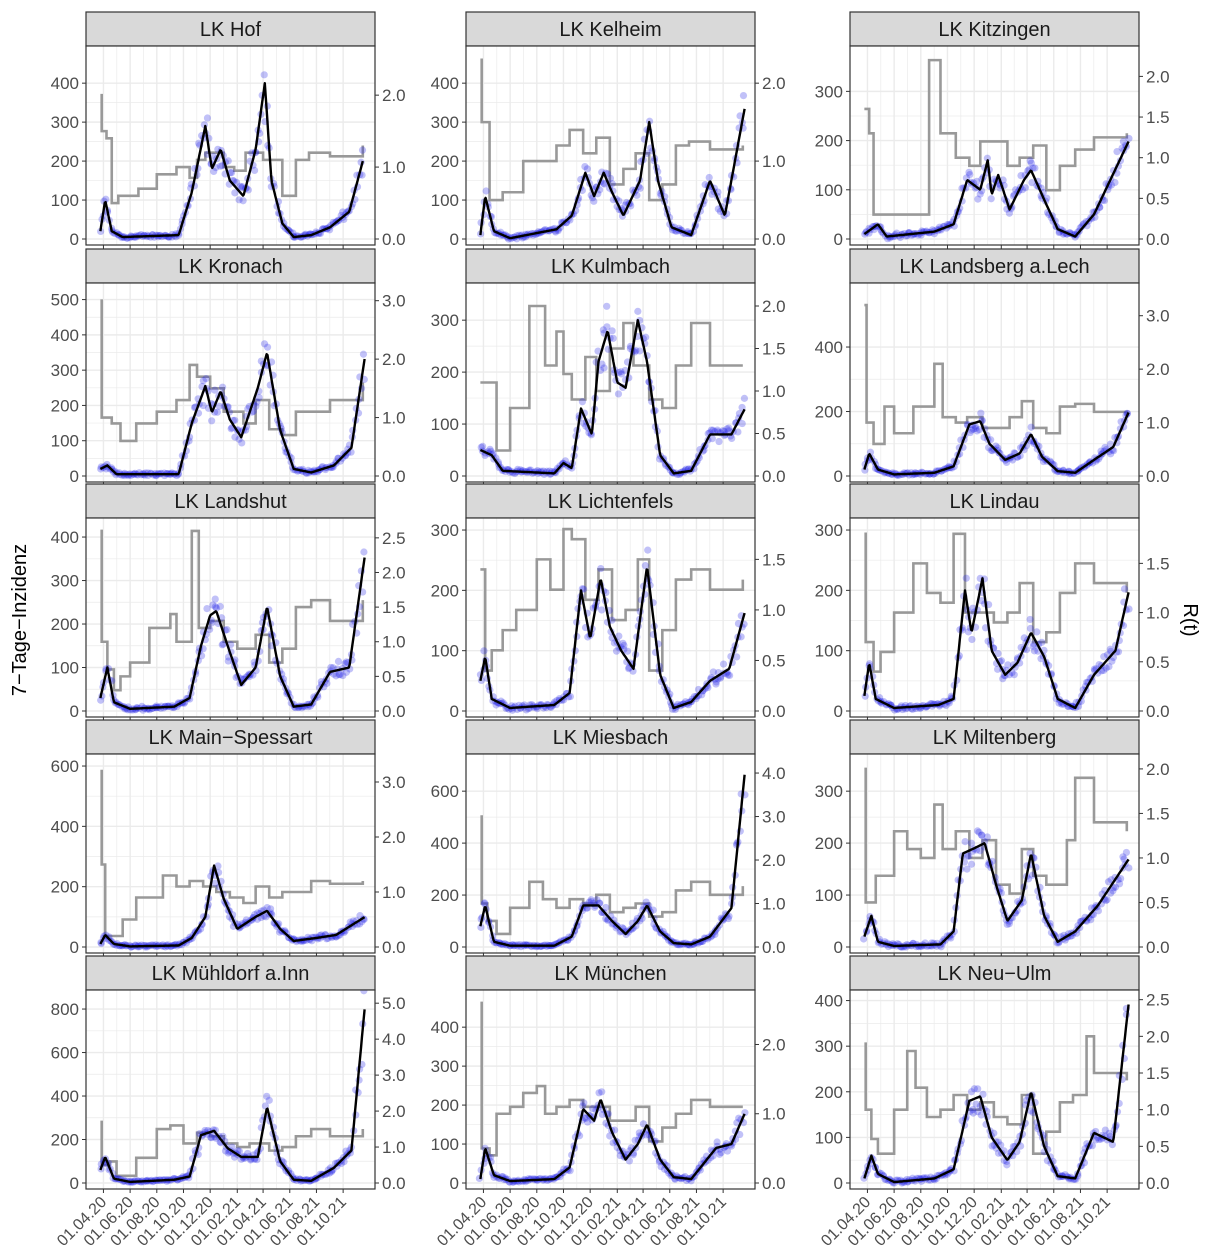 The image size is (1209, 1260). Describe the element at coordinates (996, 643) in the screenshot. I see `smooth-line` at that location.